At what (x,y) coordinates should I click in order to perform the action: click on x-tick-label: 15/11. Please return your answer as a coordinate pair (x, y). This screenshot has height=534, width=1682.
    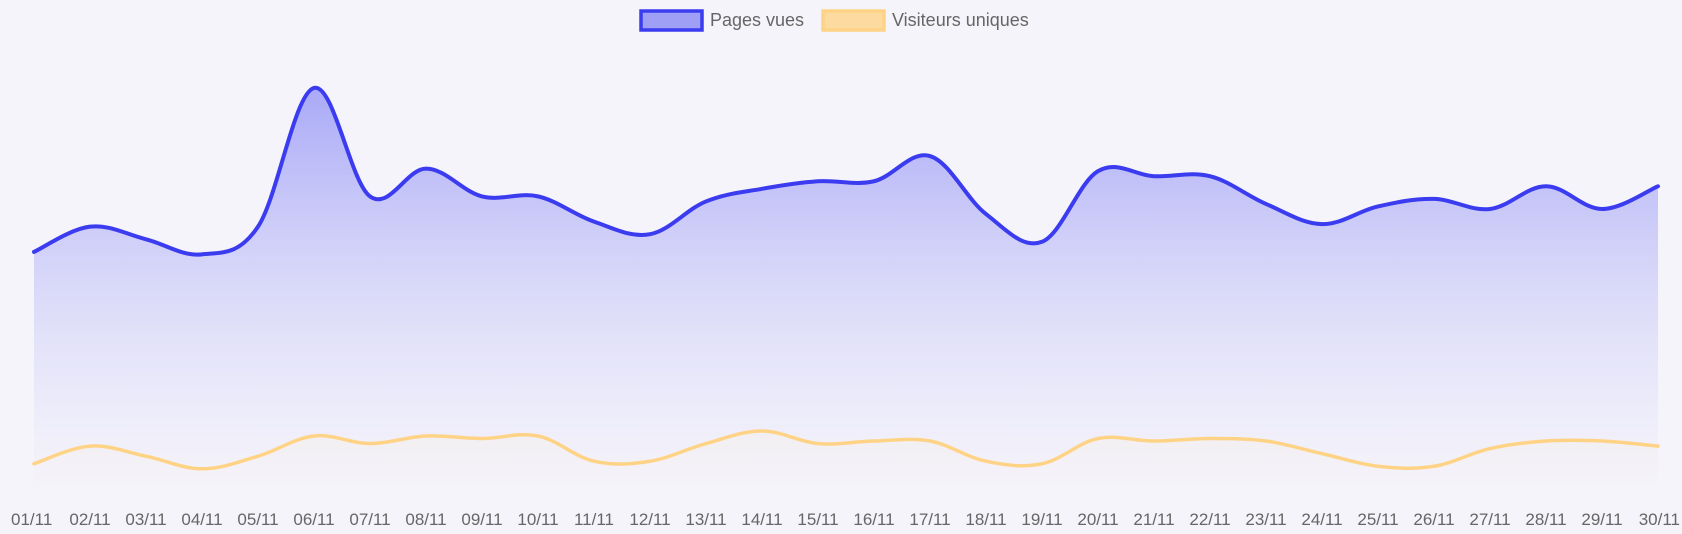
    Looking at the image, I should click on (817, 519).